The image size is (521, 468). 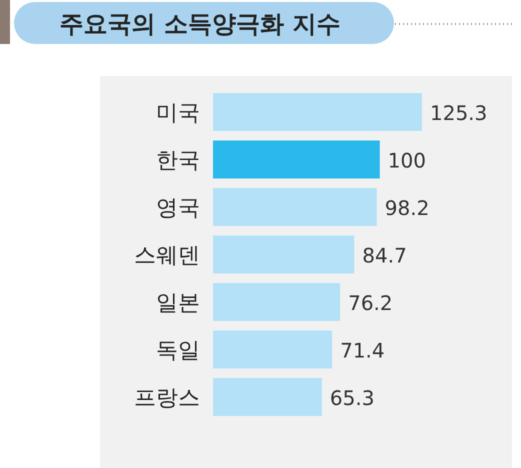 I want to click on y-tick-label: 일본, so click(x=178, y=303).